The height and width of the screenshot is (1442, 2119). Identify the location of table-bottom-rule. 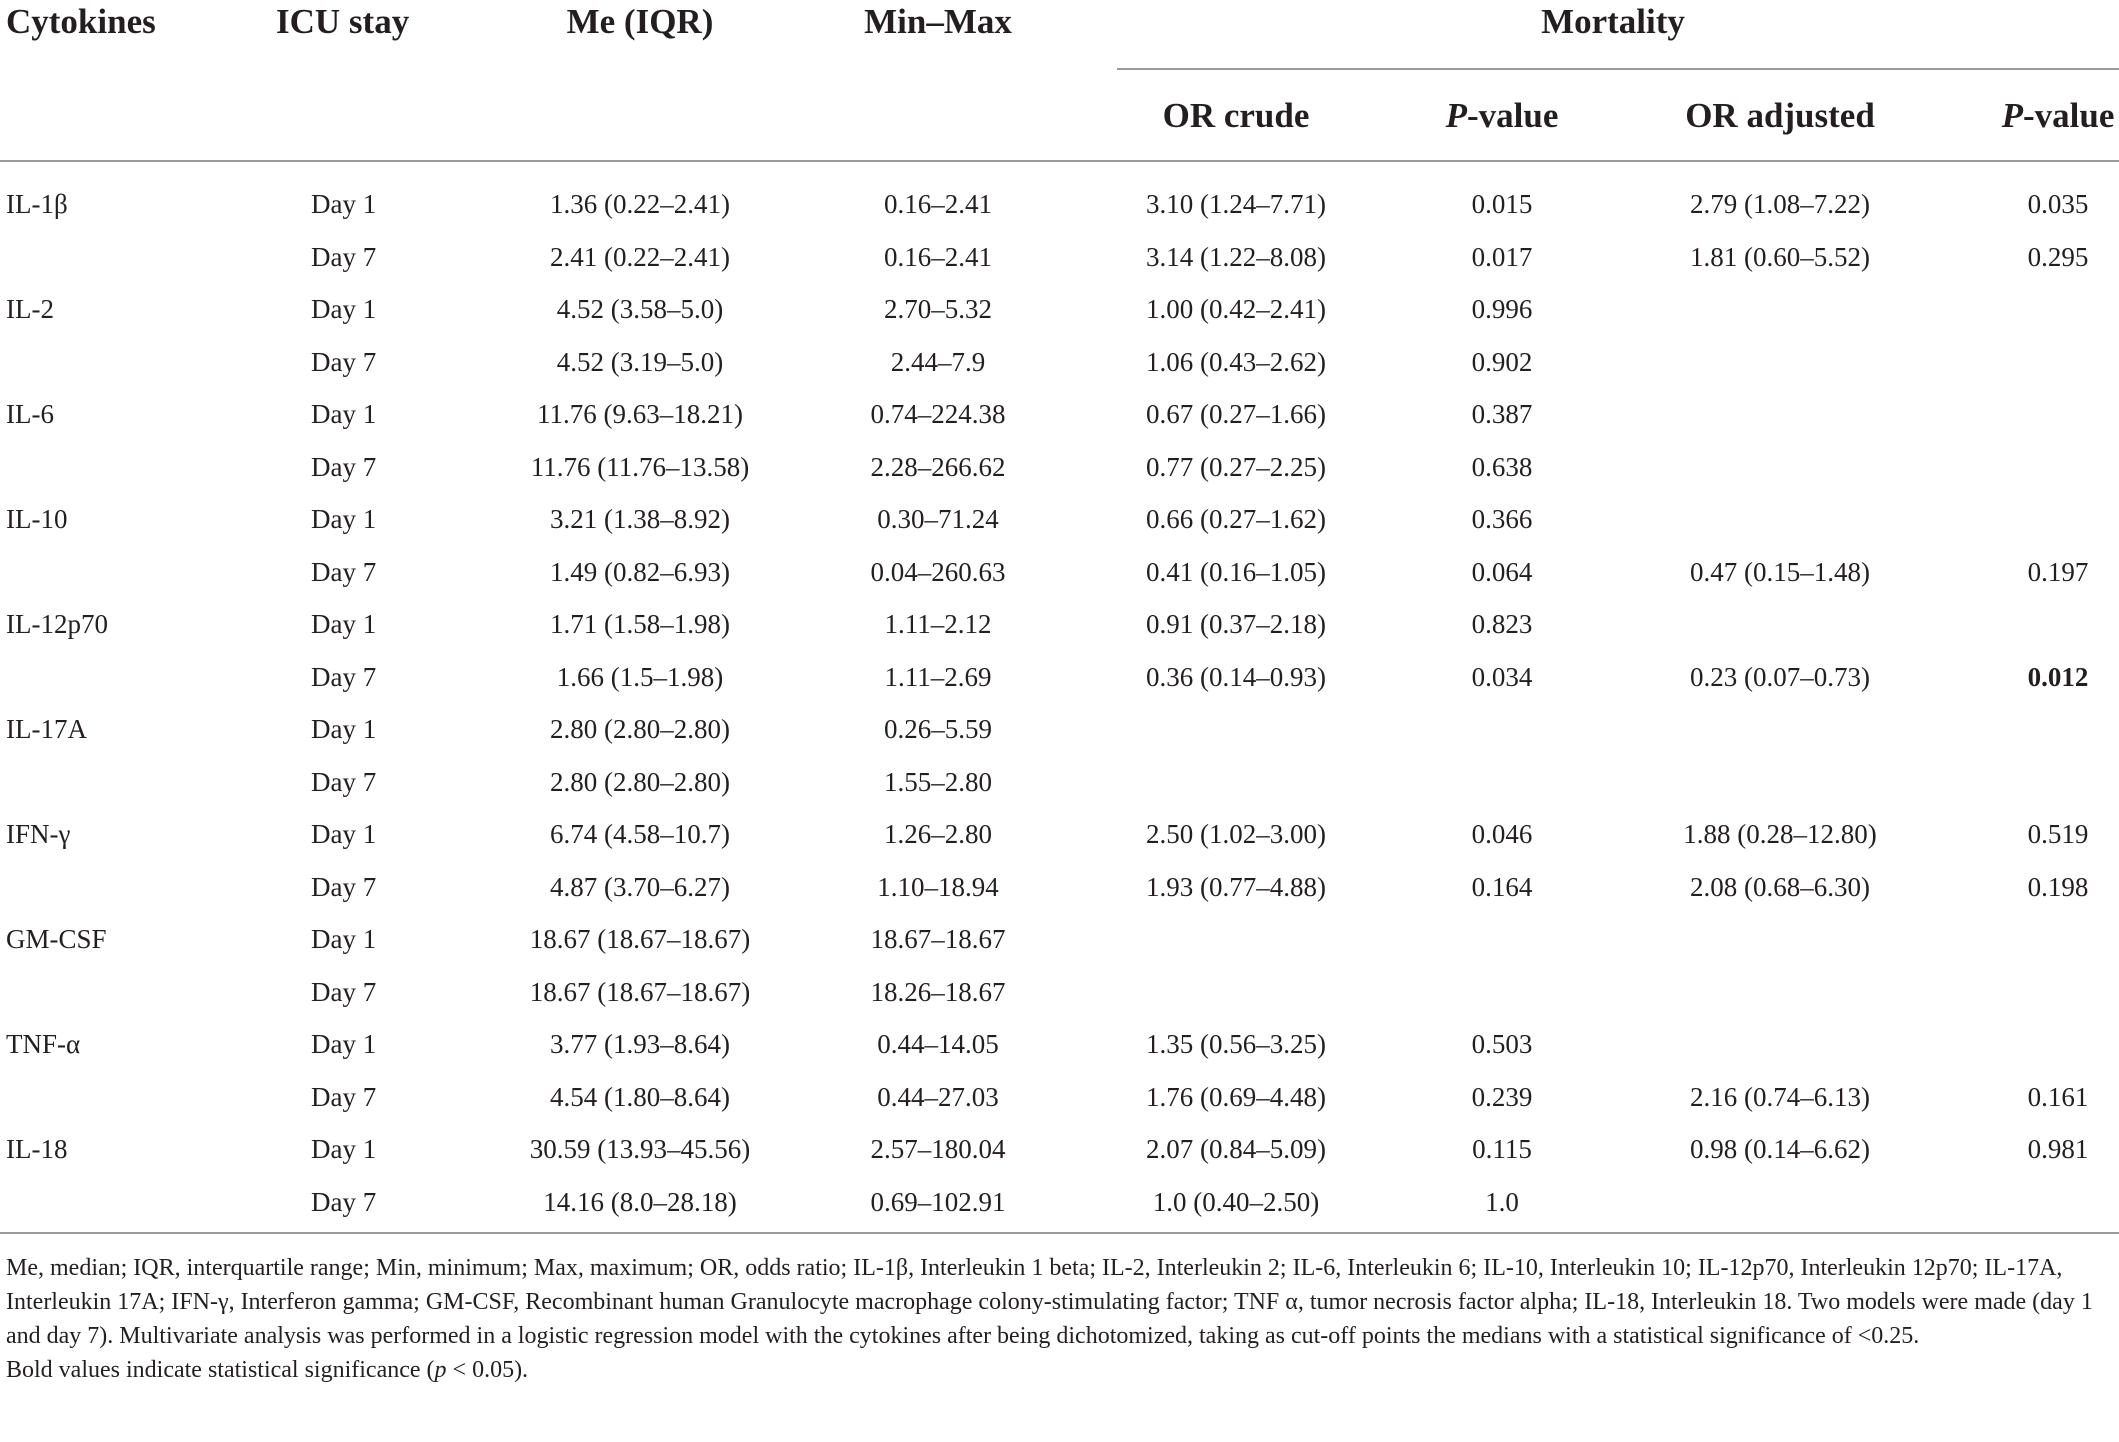
(1059, 1233).